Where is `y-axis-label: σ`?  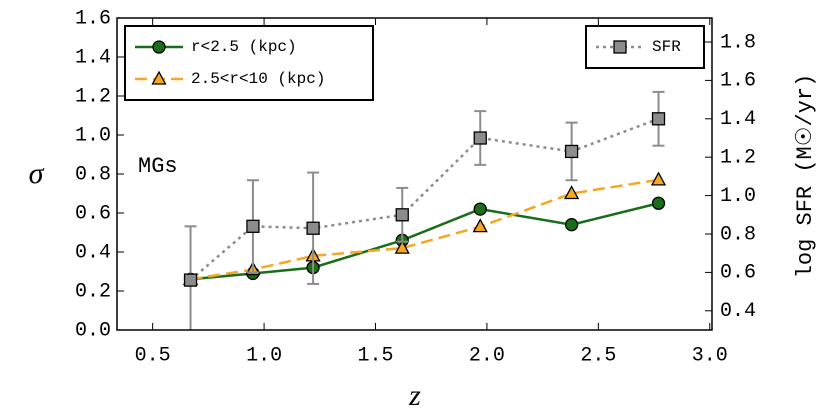
y-axis-label: σ is located at coordinates (37, 173).